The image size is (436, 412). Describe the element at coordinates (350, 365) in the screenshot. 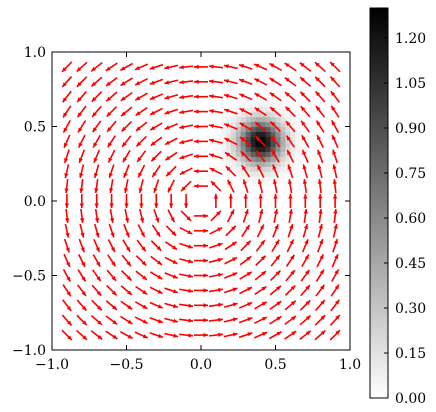

I see `x-tick-label: 1.0` at that location.